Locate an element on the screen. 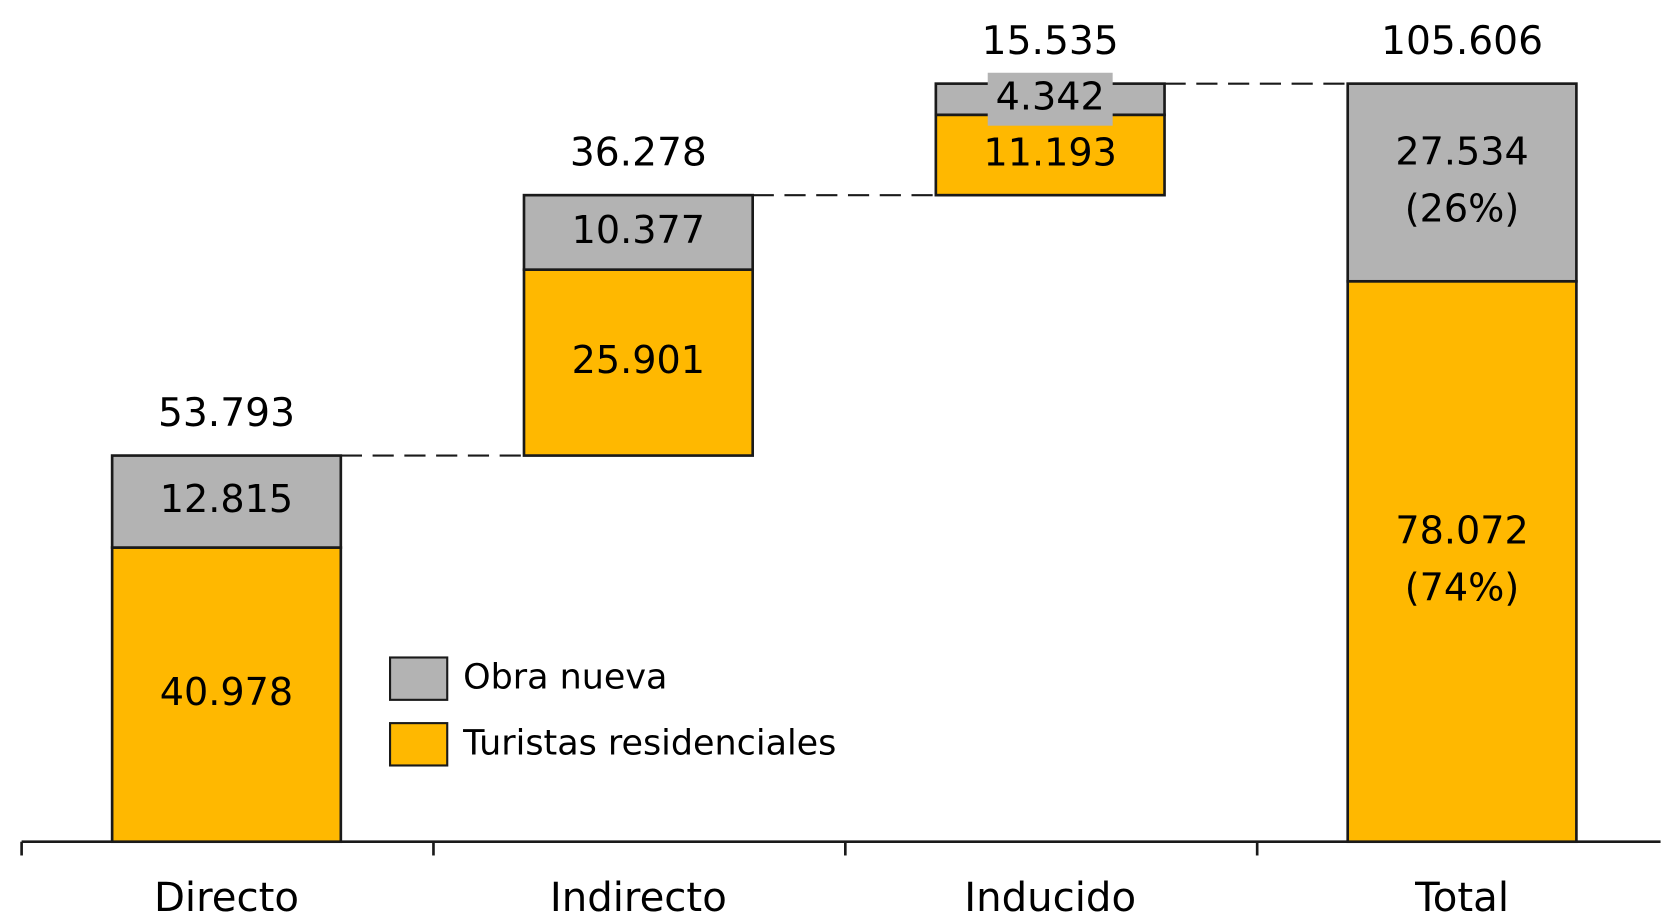 This screenshot has height=919, width=1661. segment-label: 78.072 is located at coordinates (1461, 530).